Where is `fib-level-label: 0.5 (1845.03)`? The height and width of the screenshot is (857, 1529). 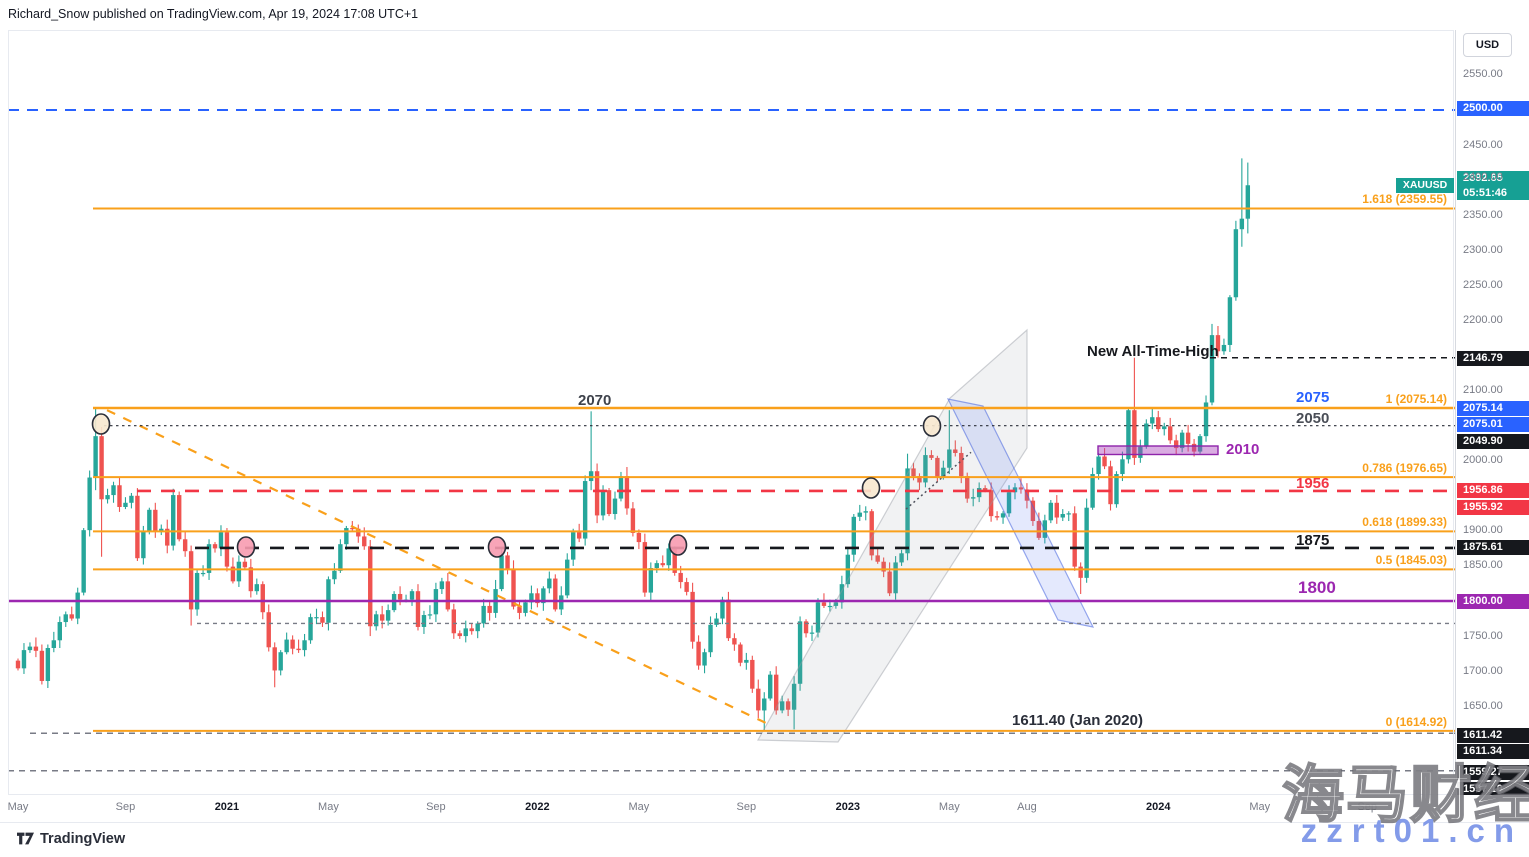 fib-level-label: 0.5 (1845.03) is located at coordinates (1411, 560).